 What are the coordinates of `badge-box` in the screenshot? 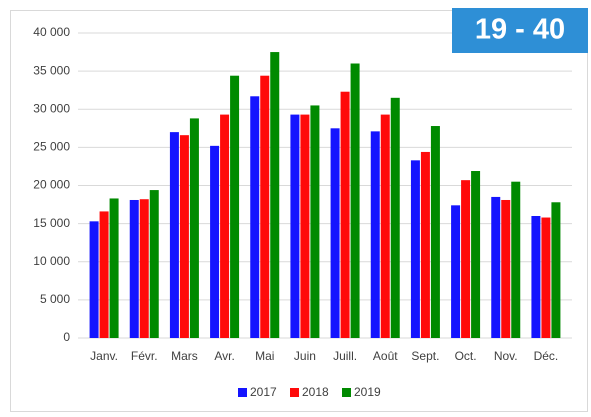 It's located at (520, 30).